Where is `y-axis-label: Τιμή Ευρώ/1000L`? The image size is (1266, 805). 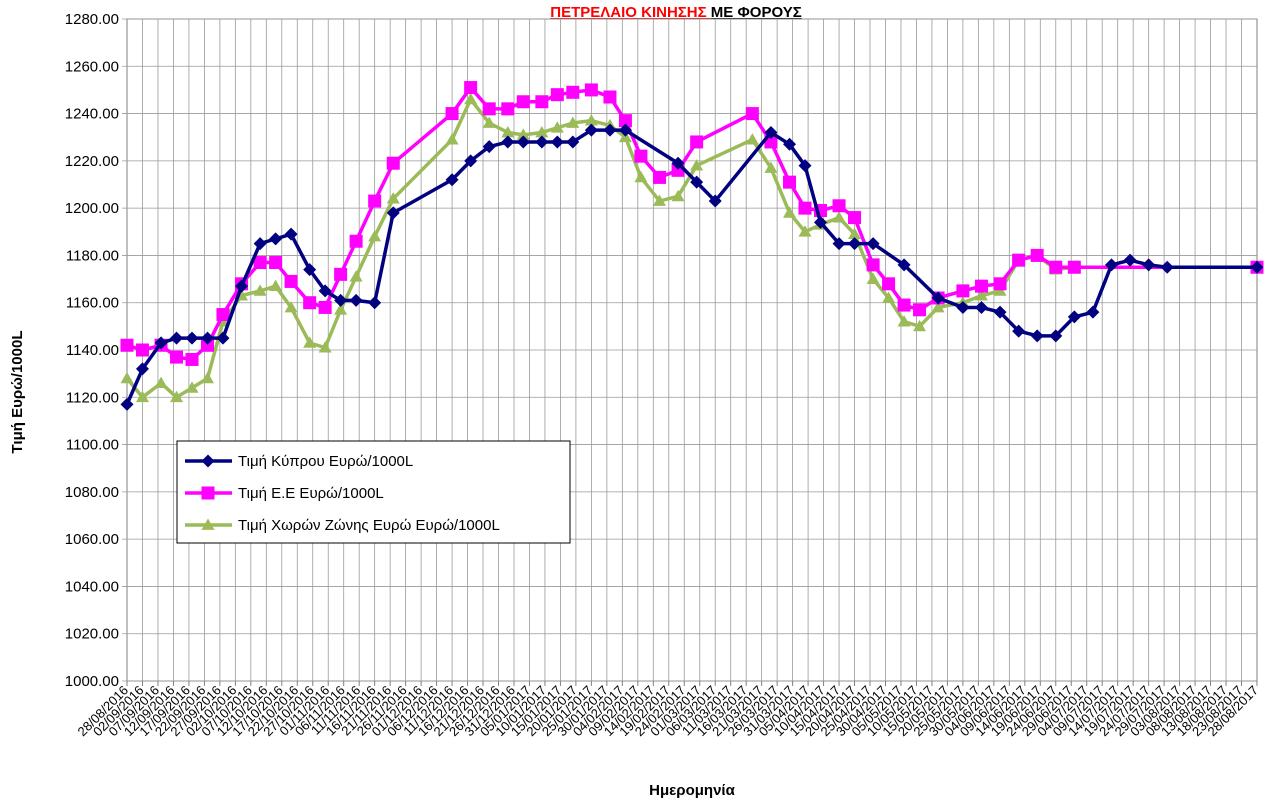
y-axis-label: Τιμή Ευρώ/1000L is located at coordinates (17, 392).